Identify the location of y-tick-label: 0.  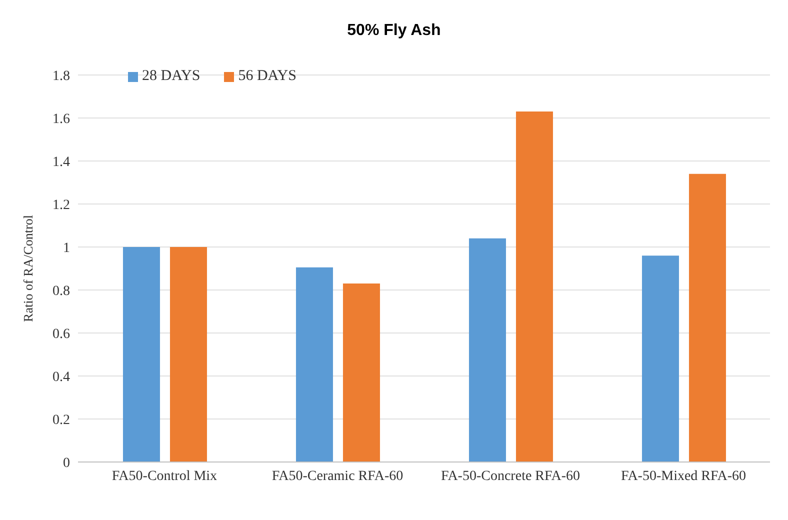
(66, 463).